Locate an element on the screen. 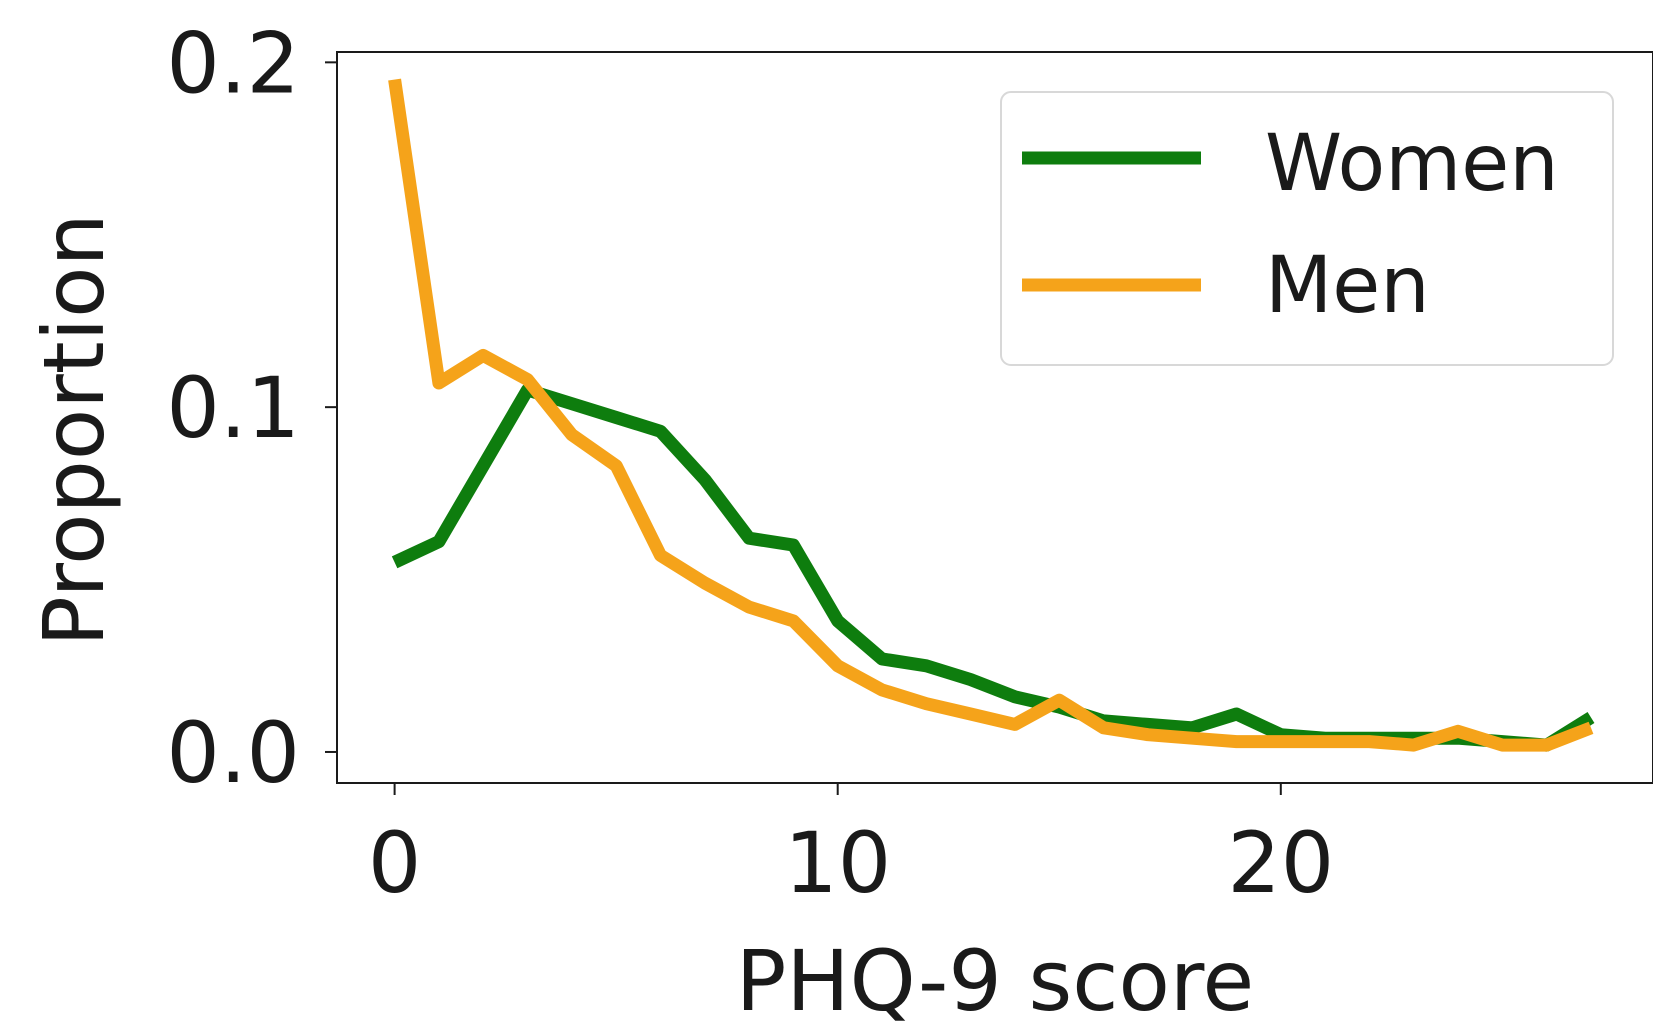  legend-label-women: Women is located at coordinates (1412, 164).